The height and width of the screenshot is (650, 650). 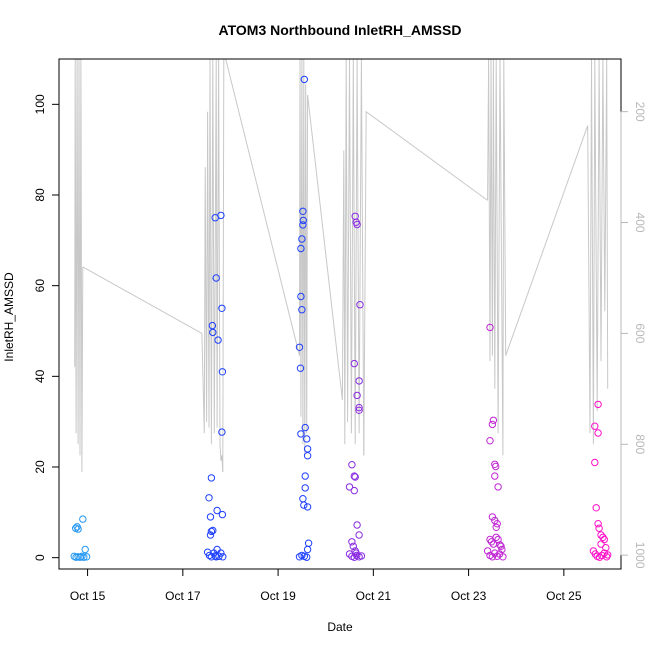 I want to click on x-tick-label: Oct 15, so click(x=88, y=596).